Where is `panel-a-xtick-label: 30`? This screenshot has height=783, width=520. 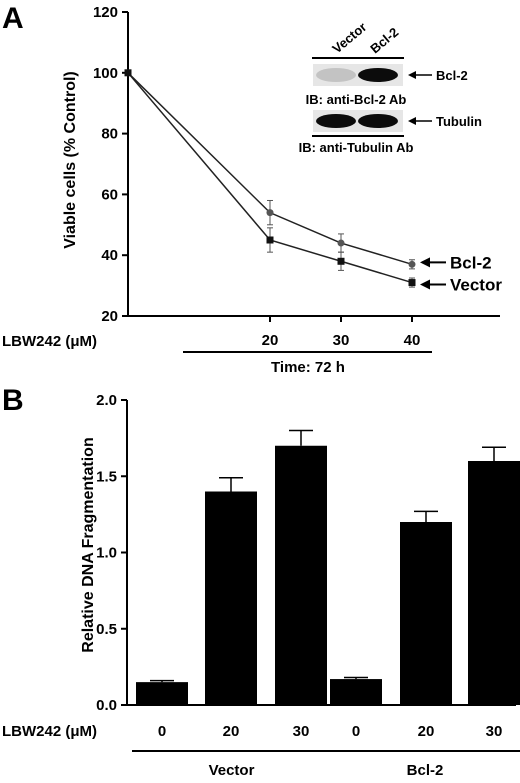 panel-a-xtick-label: 30 is located at coordinates (341, 340).